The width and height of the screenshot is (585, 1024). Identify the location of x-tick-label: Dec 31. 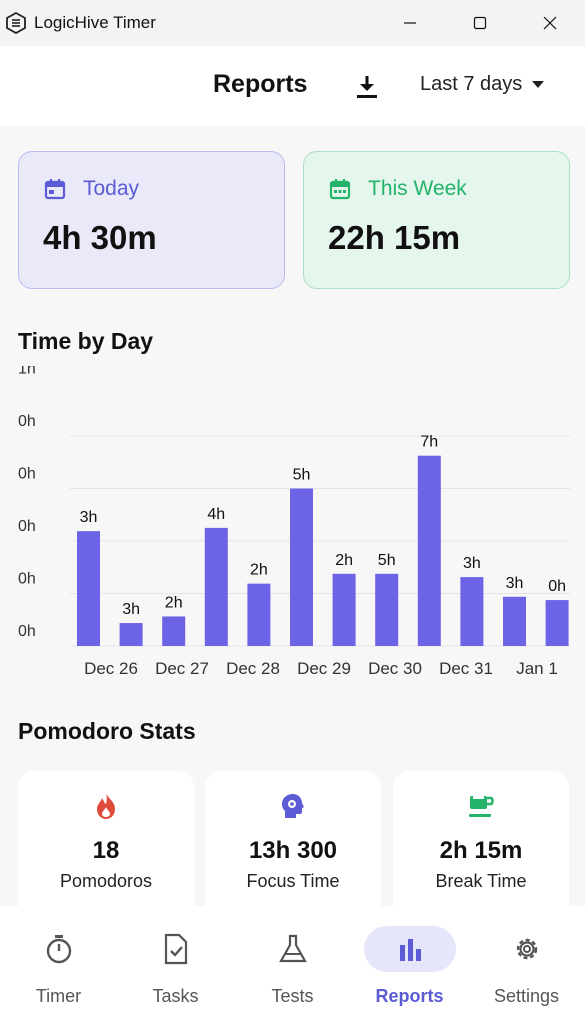
(466, 668).